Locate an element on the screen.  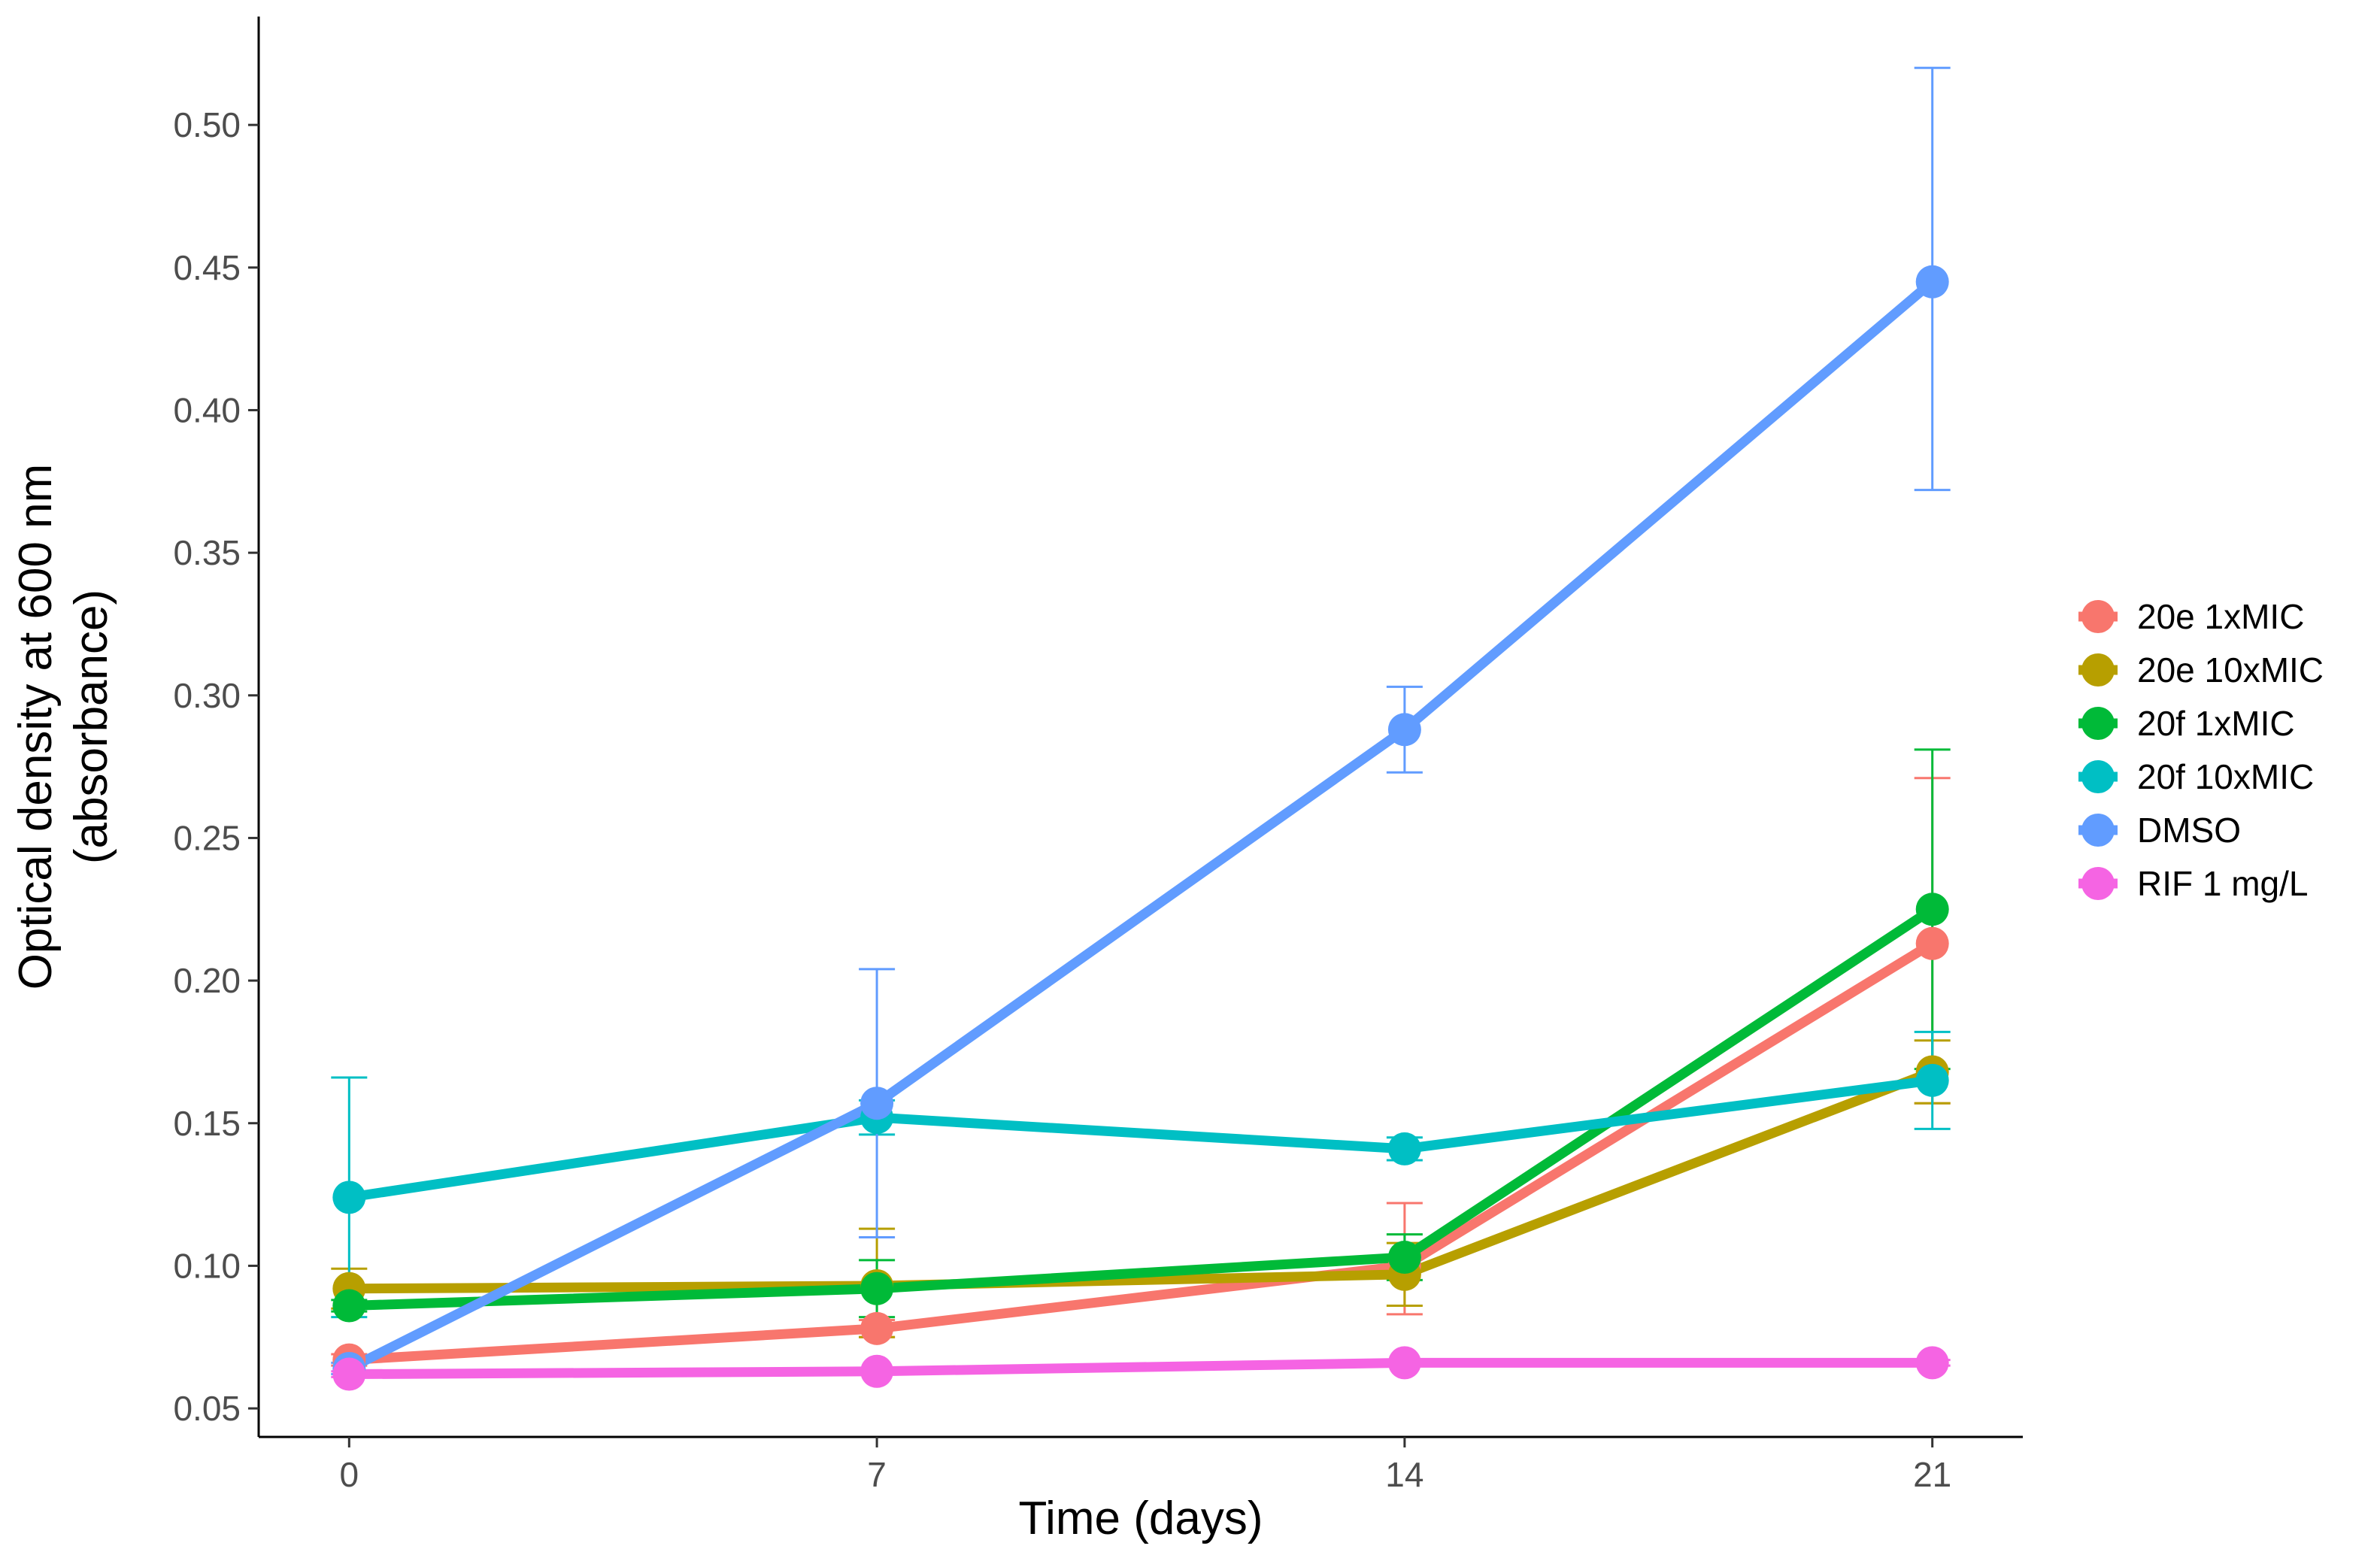
y-axis-title-line-2: (absorbance) is located at coordinates (91, 727).